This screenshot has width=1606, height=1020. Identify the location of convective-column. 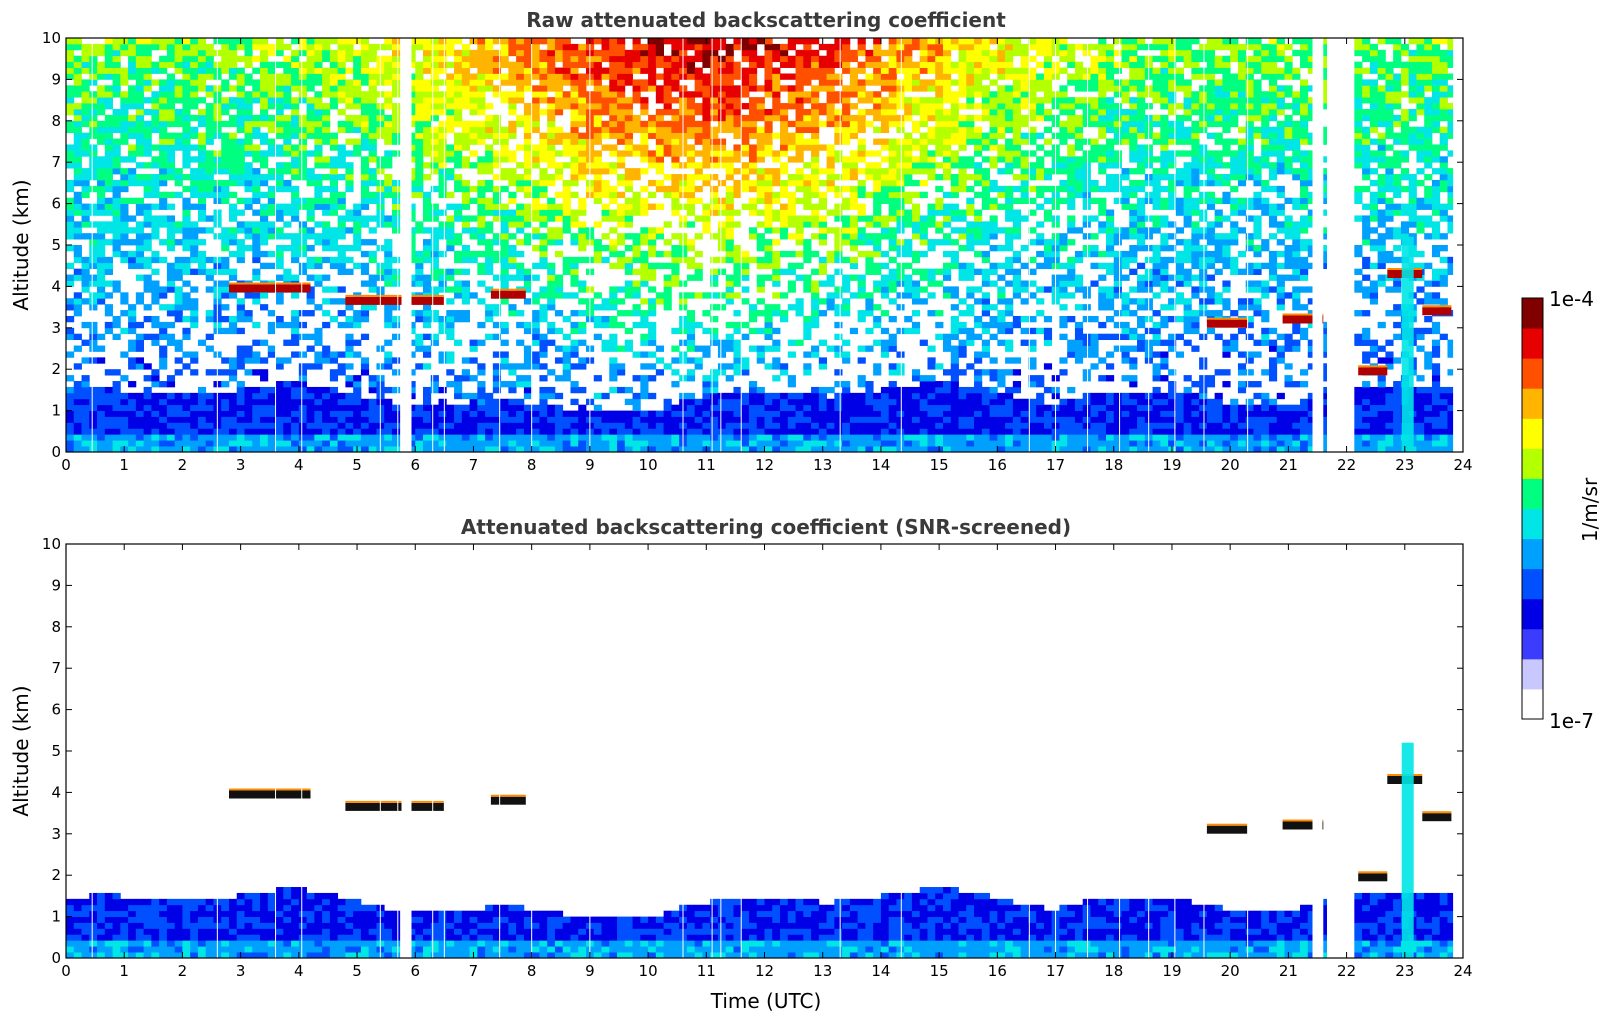
(1407, 850).